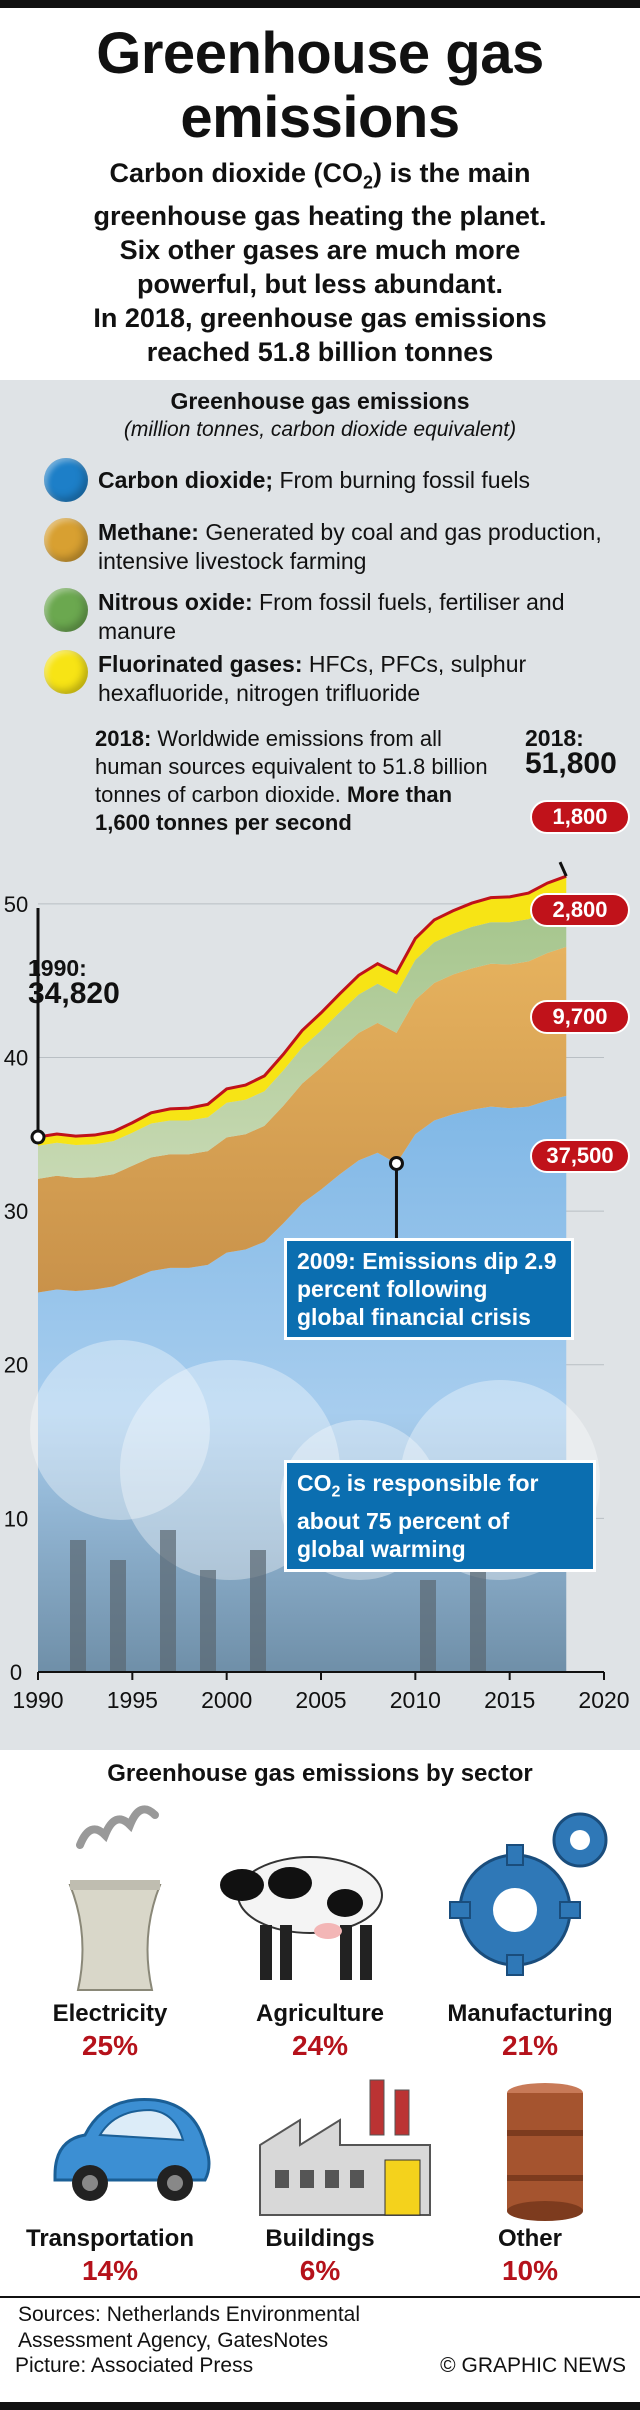 The width and height of the screenshot is (640, 2410). I want to click on x-tick-label: 2010, so click(415, 1700).